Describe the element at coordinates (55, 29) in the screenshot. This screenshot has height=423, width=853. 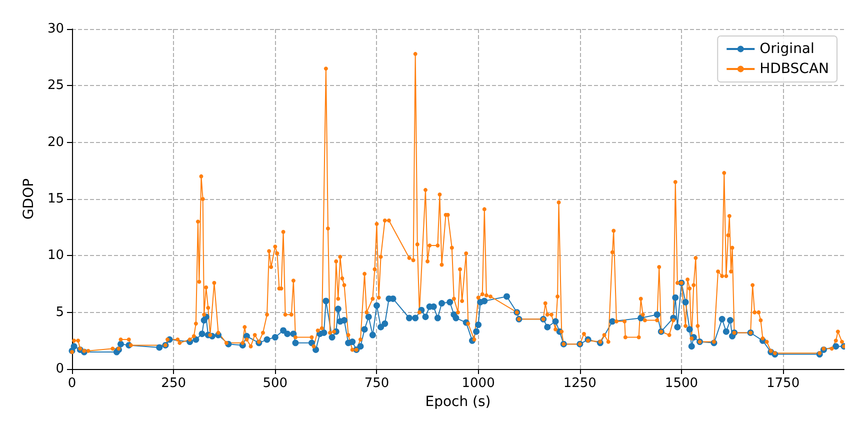
I see `y-tick-label: 30` at that location.